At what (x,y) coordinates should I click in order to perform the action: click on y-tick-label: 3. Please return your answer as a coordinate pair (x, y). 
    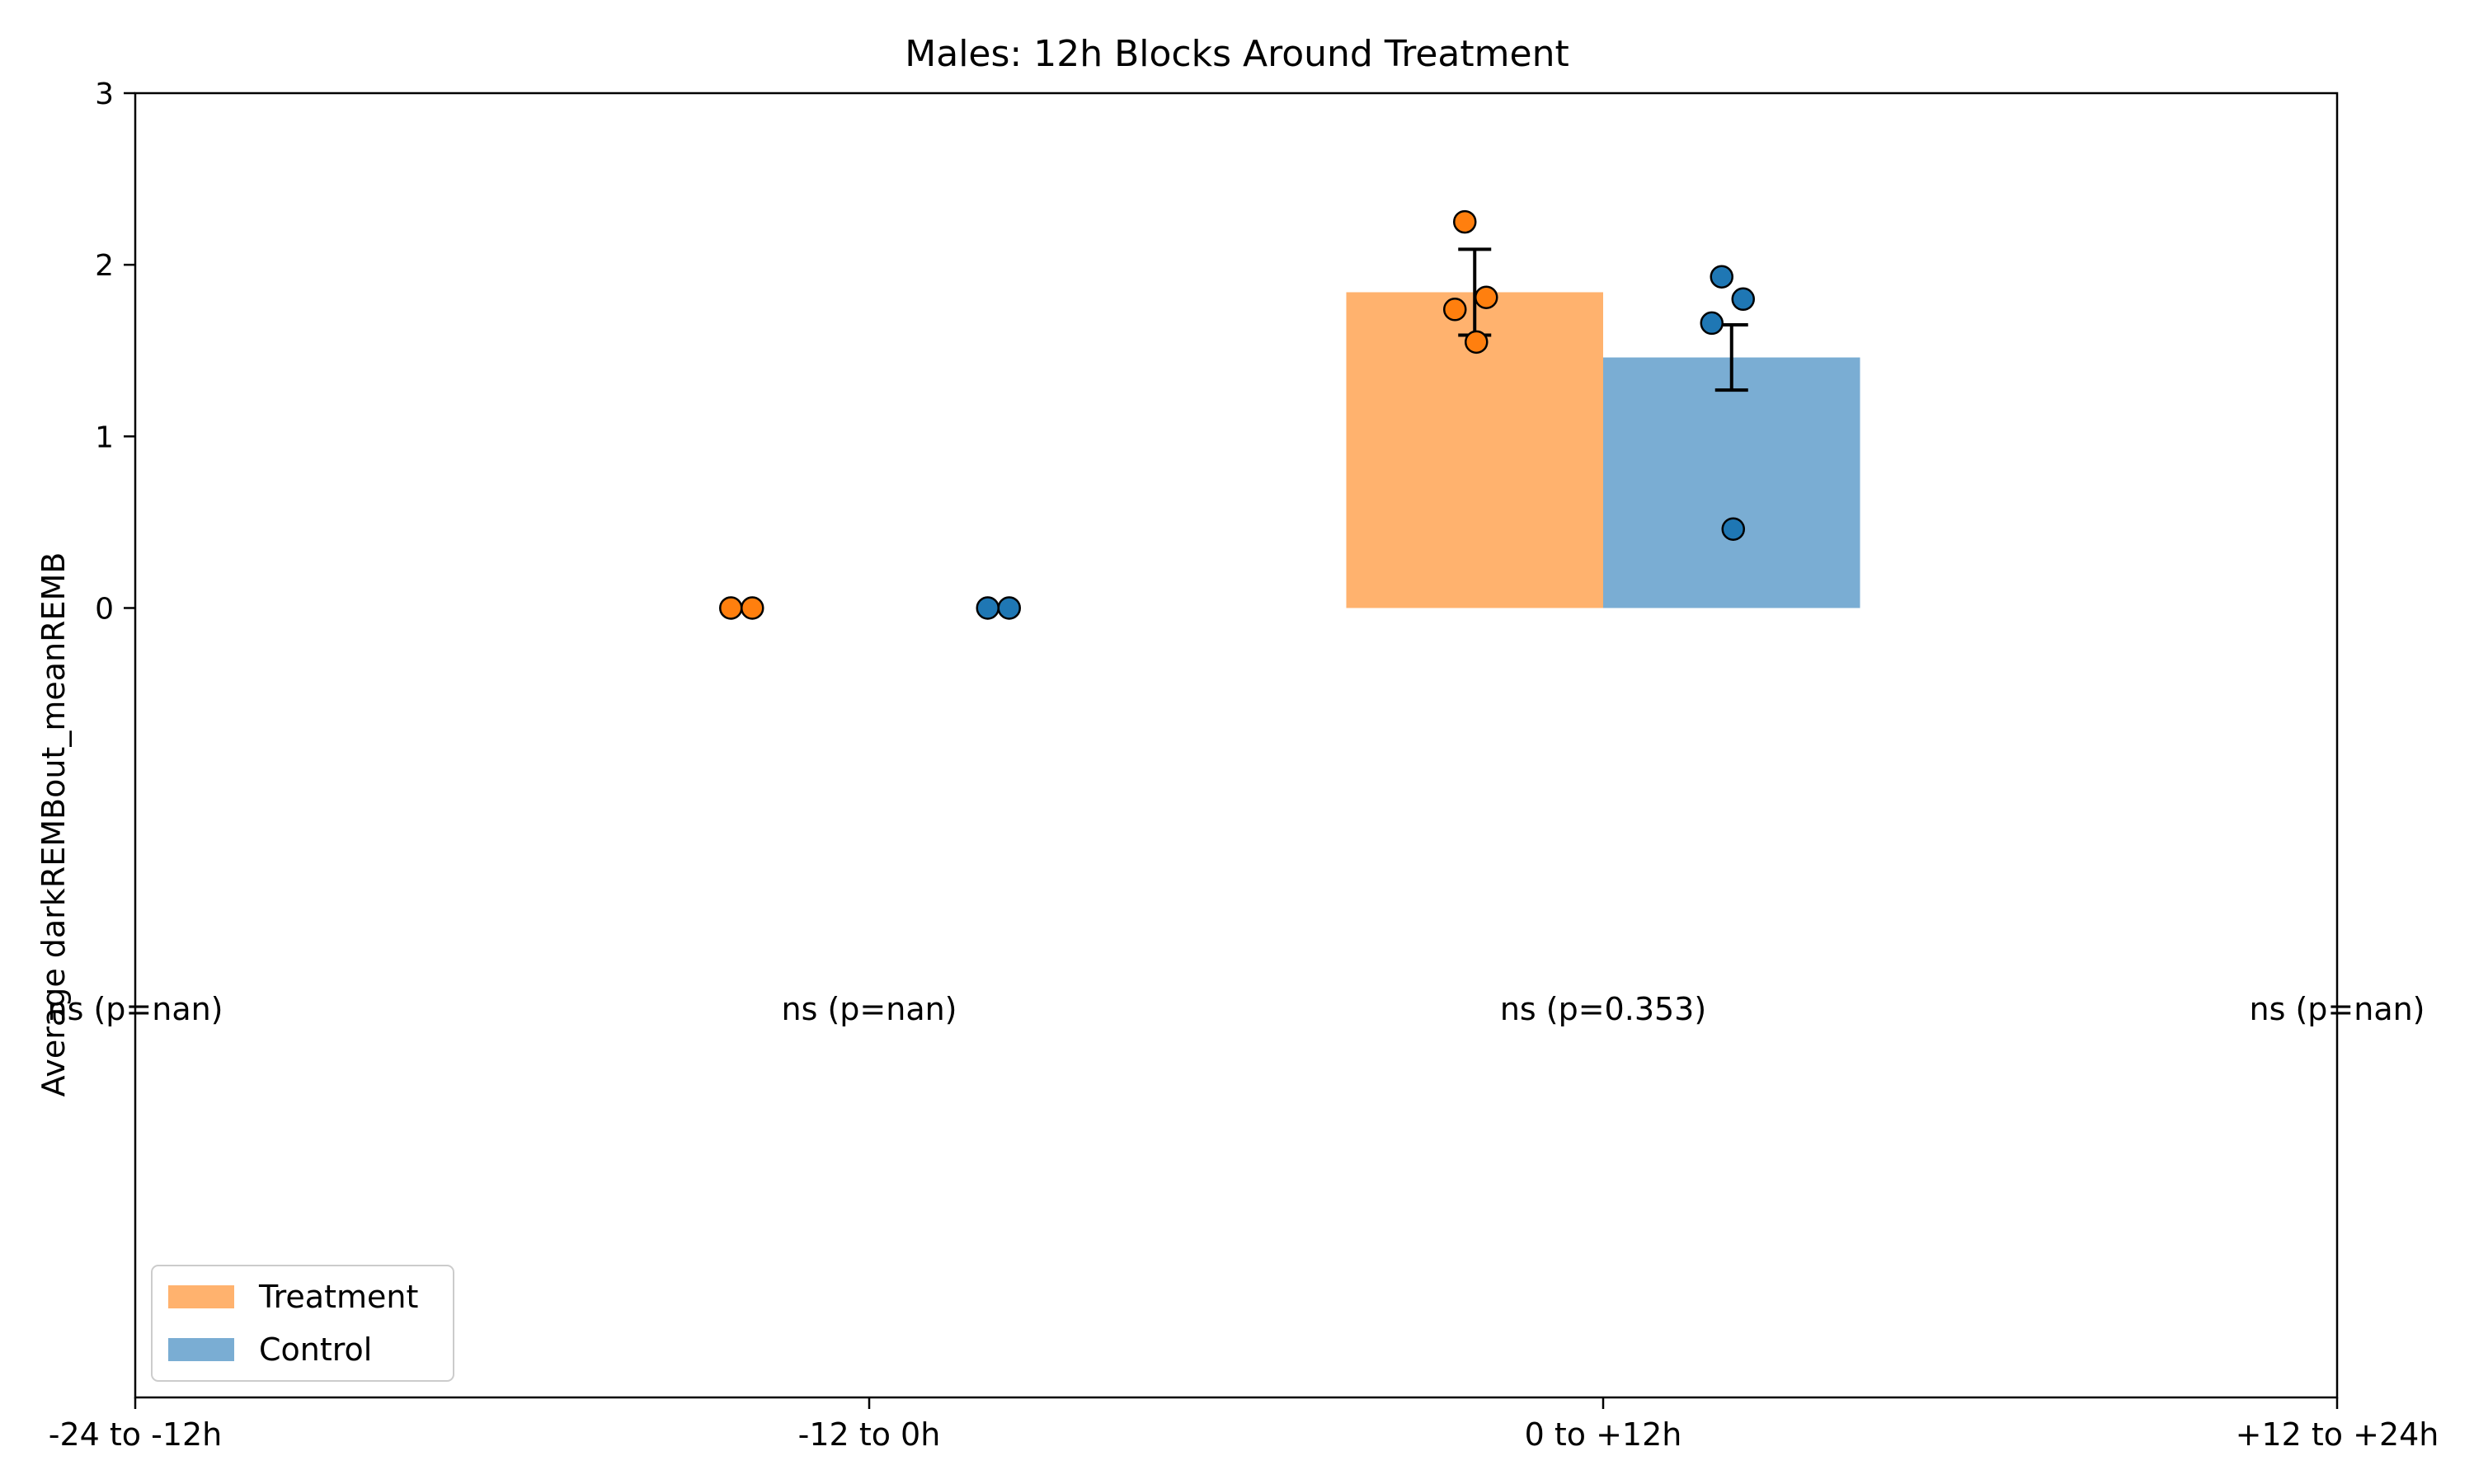
    Looking at the image, I should click on (104, 94).